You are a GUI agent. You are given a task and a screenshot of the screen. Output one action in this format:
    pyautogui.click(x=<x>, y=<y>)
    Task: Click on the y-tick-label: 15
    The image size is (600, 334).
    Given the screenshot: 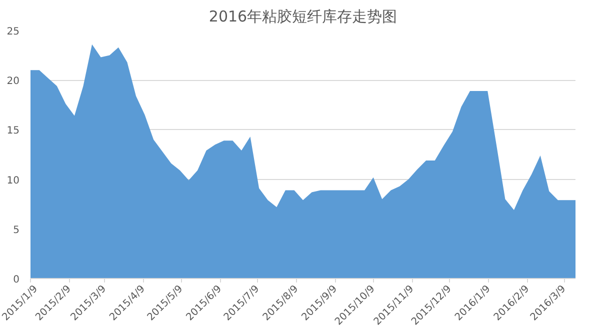 What is the action you would take?
    pyautogui.click(x=13, y=131)
    